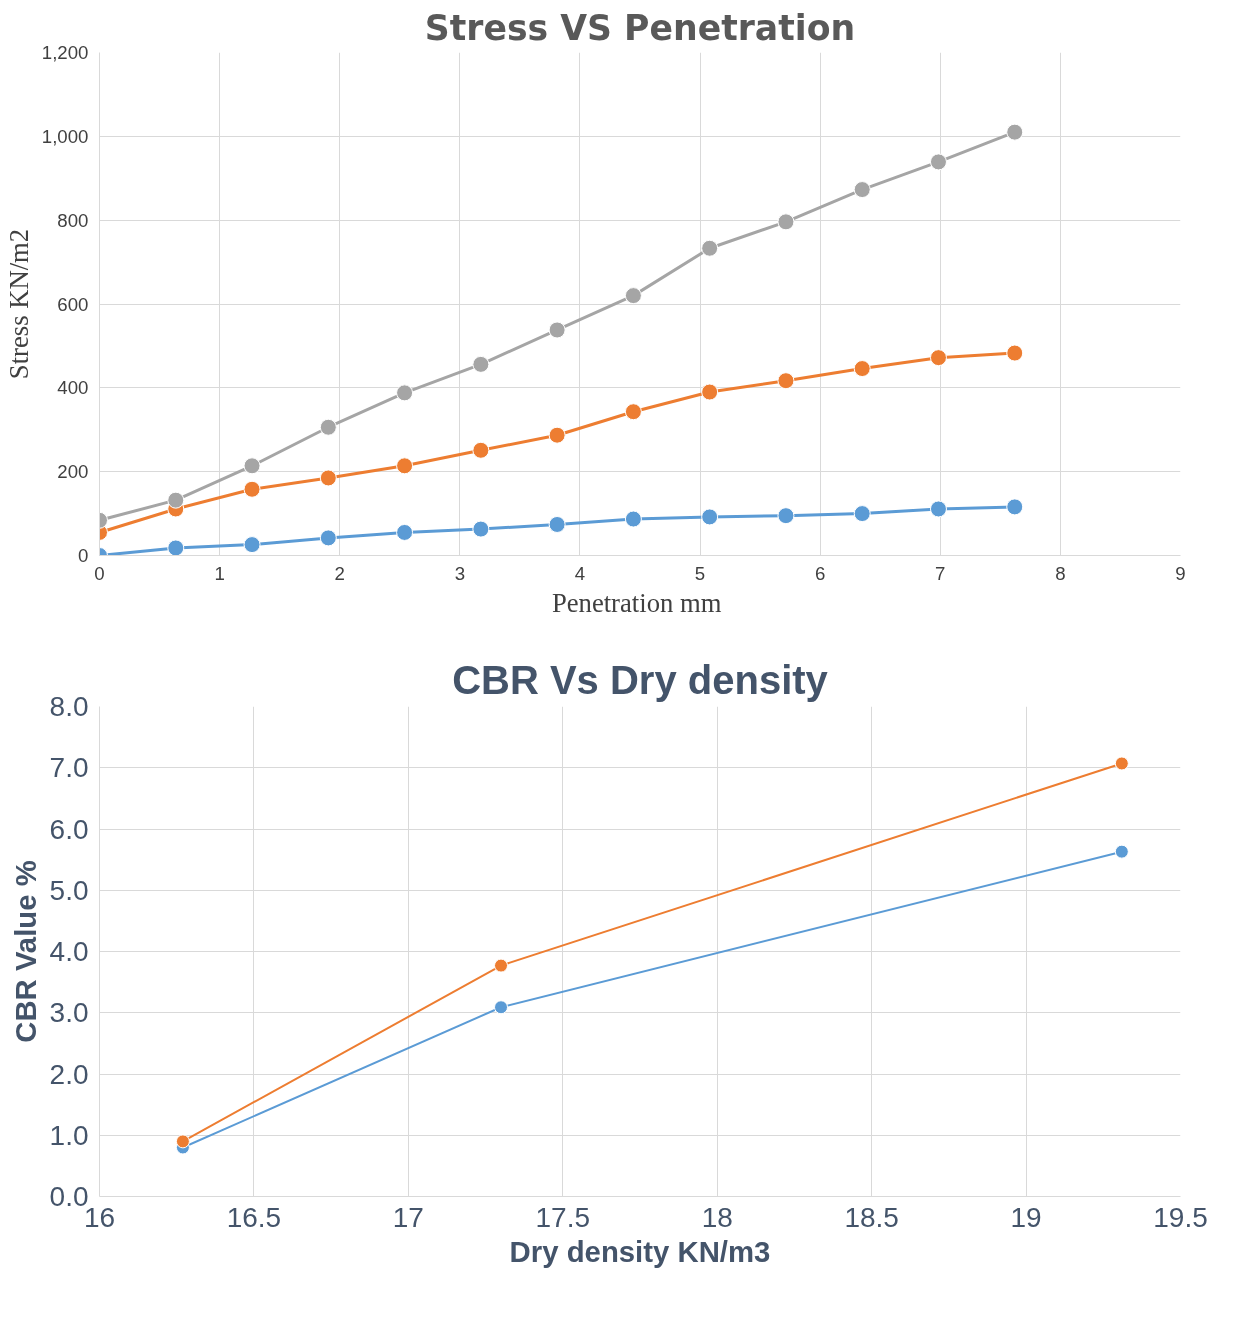  What do you see at coordinates (219, 573) in the screenshot?
I see `x-tick-label: 1` at bounding box center [219, 573].